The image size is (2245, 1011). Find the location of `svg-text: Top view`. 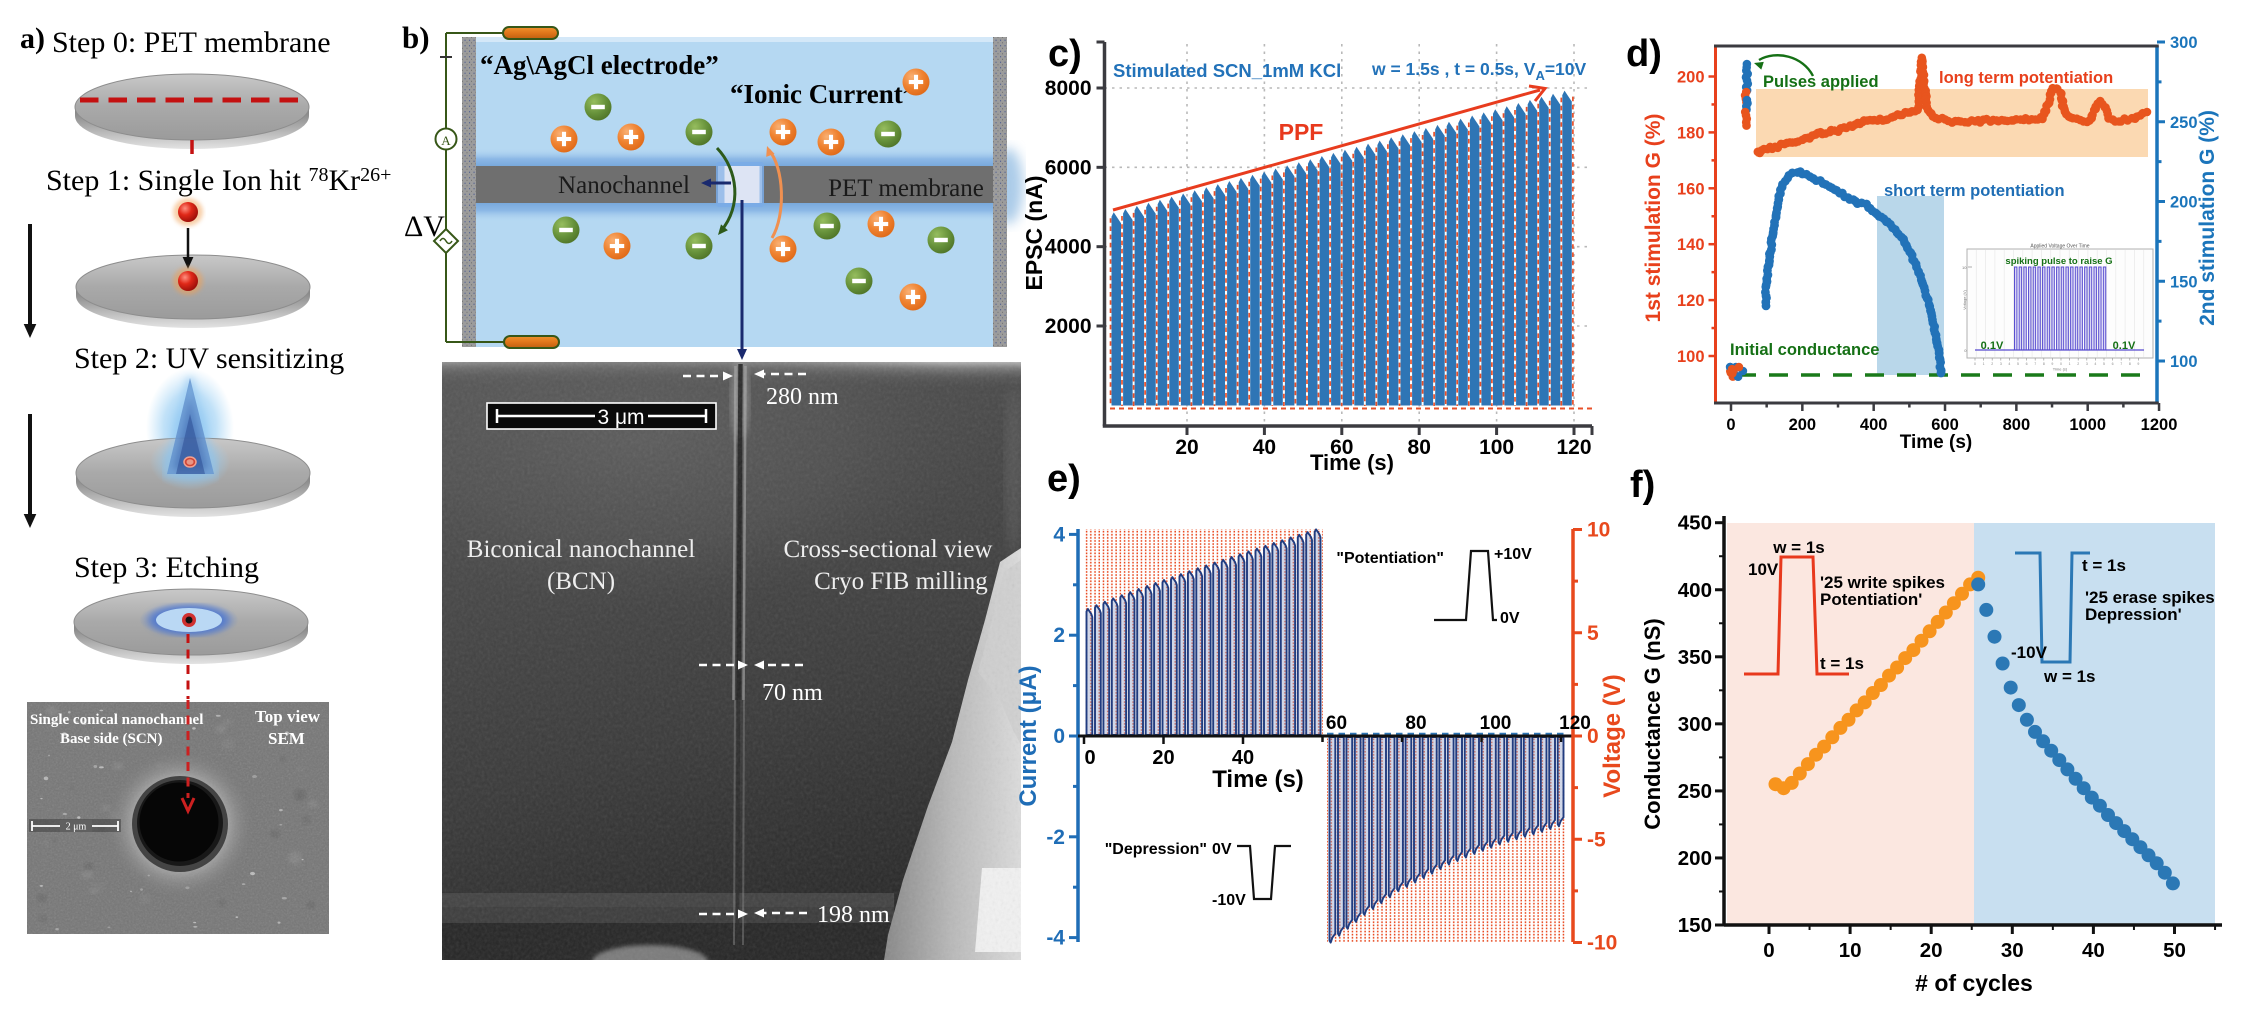

svg-text: Top view is located at coordinates (288, 716).